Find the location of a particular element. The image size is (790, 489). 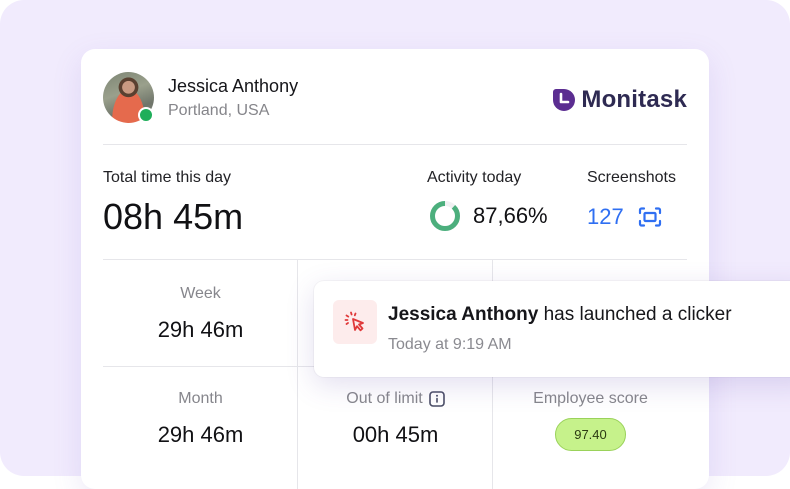

screenshot-capture-icon is located at coordinates (650, 217).